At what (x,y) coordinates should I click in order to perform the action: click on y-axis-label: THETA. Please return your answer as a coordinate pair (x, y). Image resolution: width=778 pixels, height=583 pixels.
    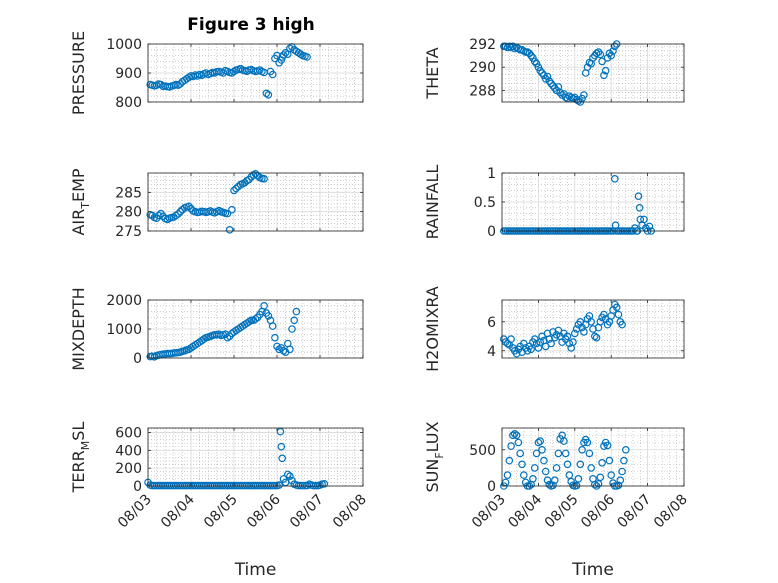
    Looking at the image, I should click on (432, 73).